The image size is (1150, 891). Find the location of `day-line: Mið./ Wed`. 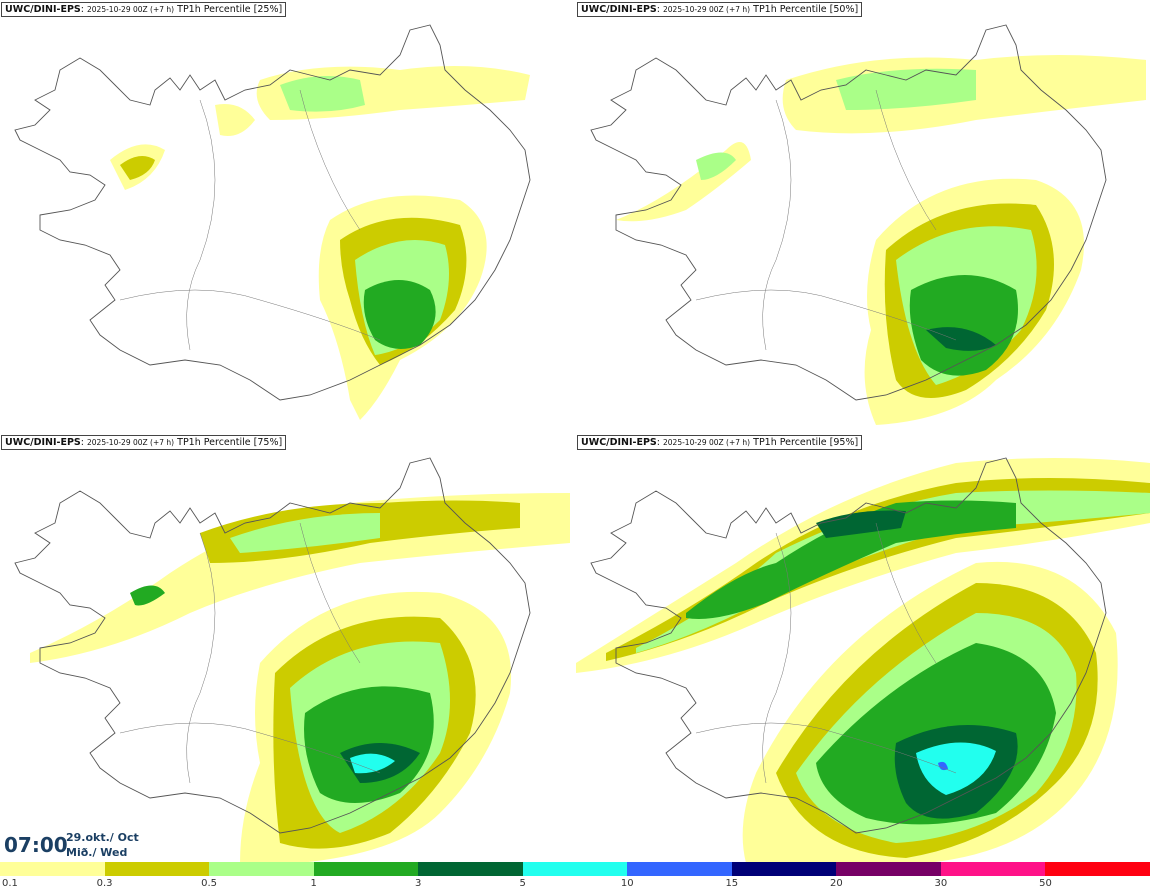

day-line: Mið./ Wed is located at coordinates (97, 852).